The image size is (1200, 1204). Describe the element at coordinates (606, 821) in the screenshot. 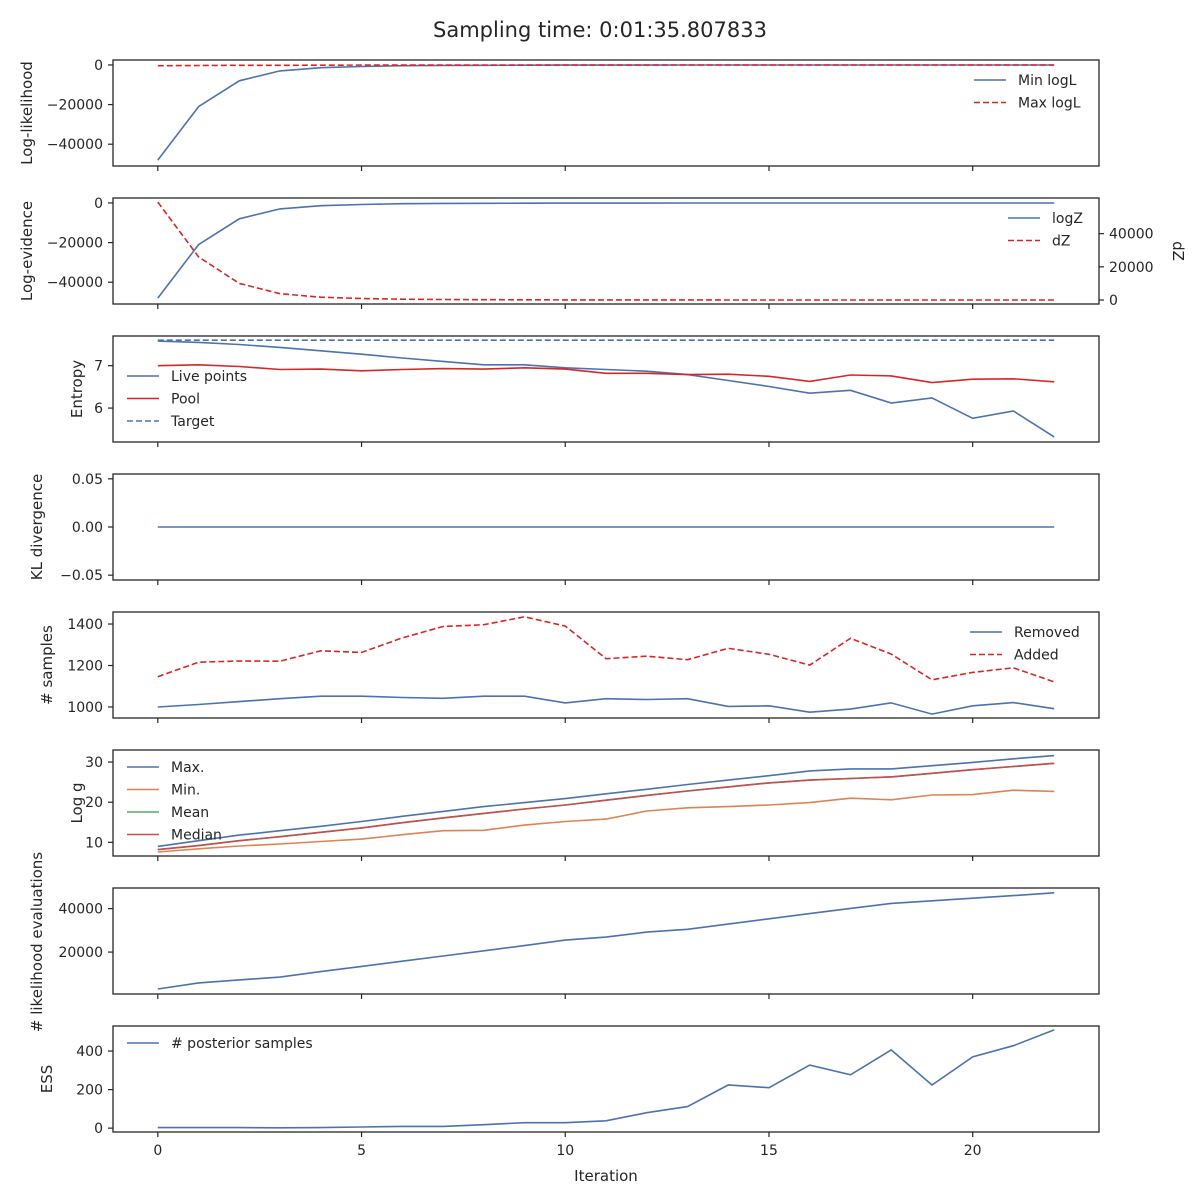

I see `panel-6-series-min-line` at that location.